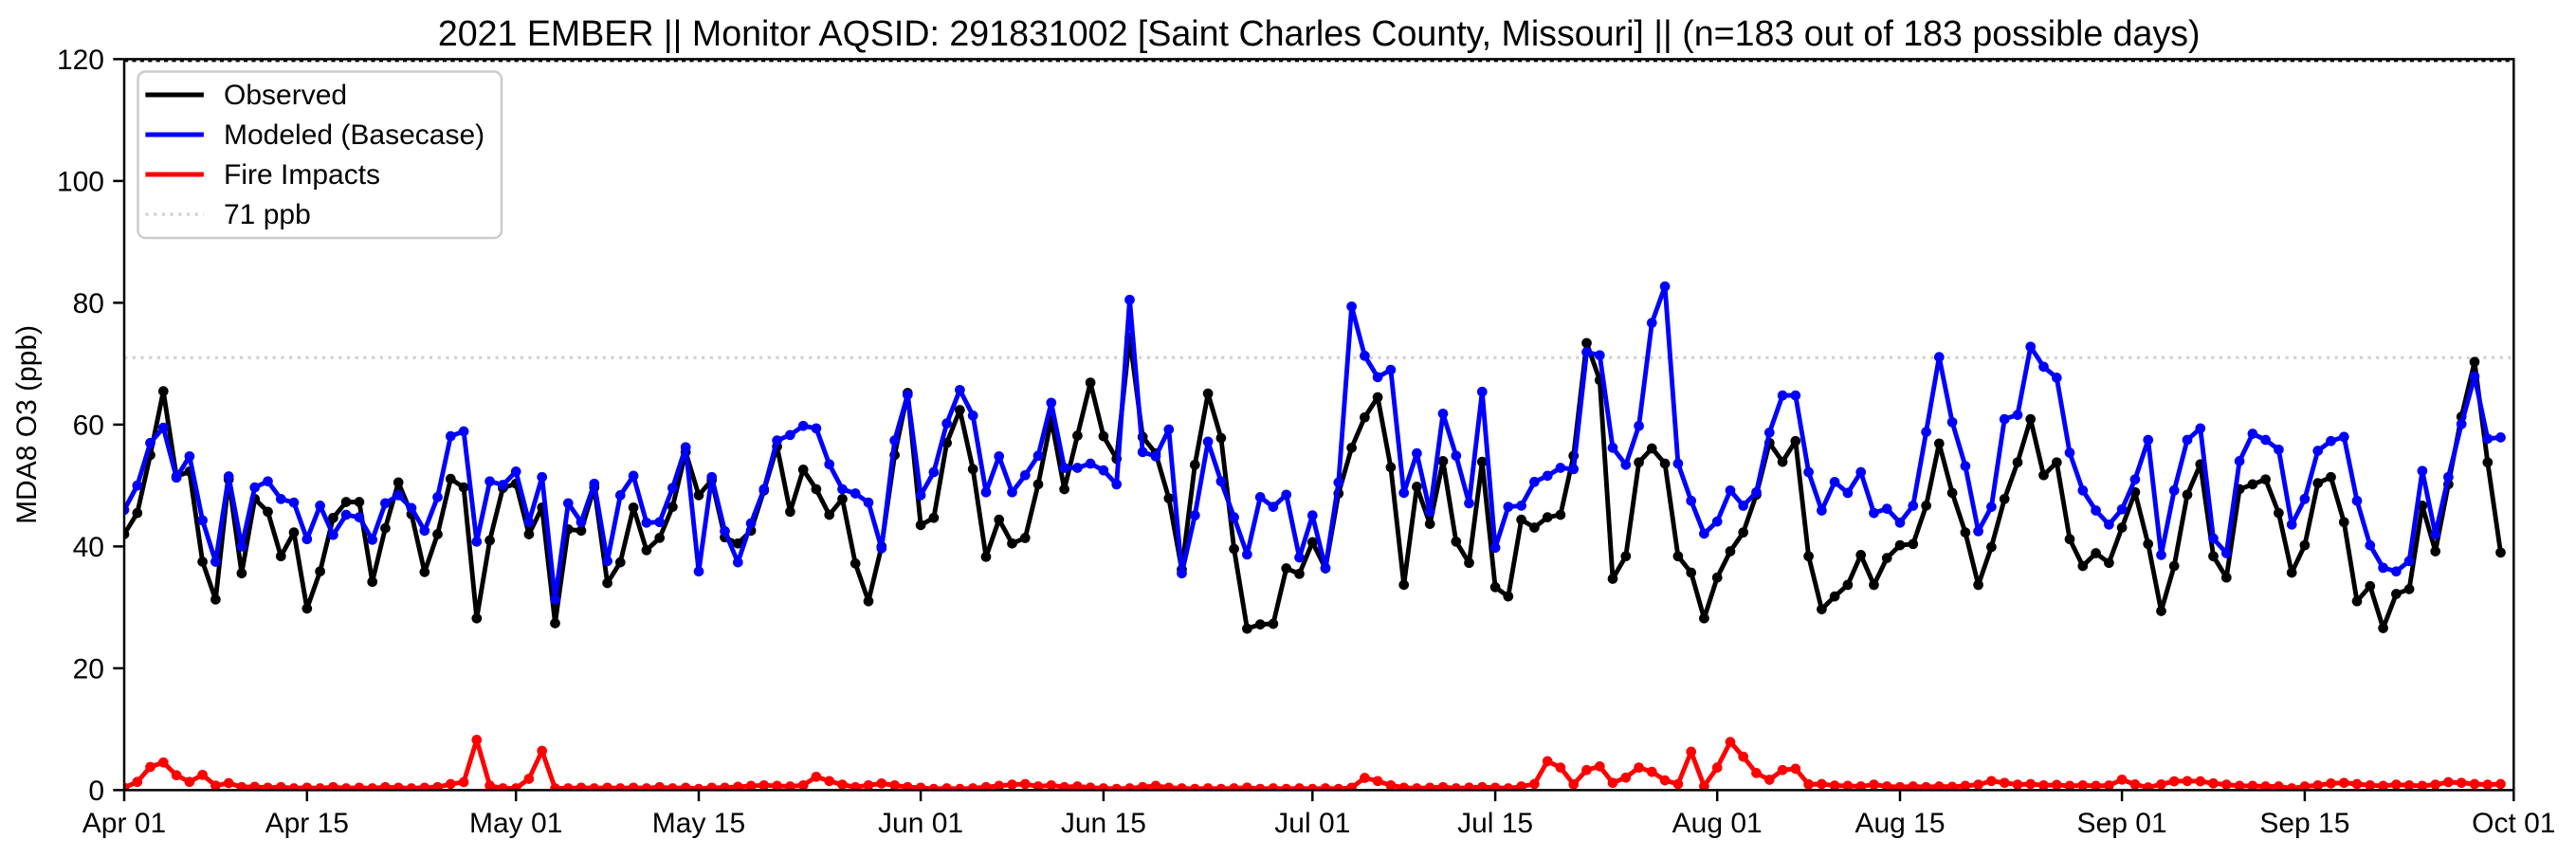 This screenshot has height=858, width=2576. I want to click on svg-text: Jul 15, so click(1495, 824).